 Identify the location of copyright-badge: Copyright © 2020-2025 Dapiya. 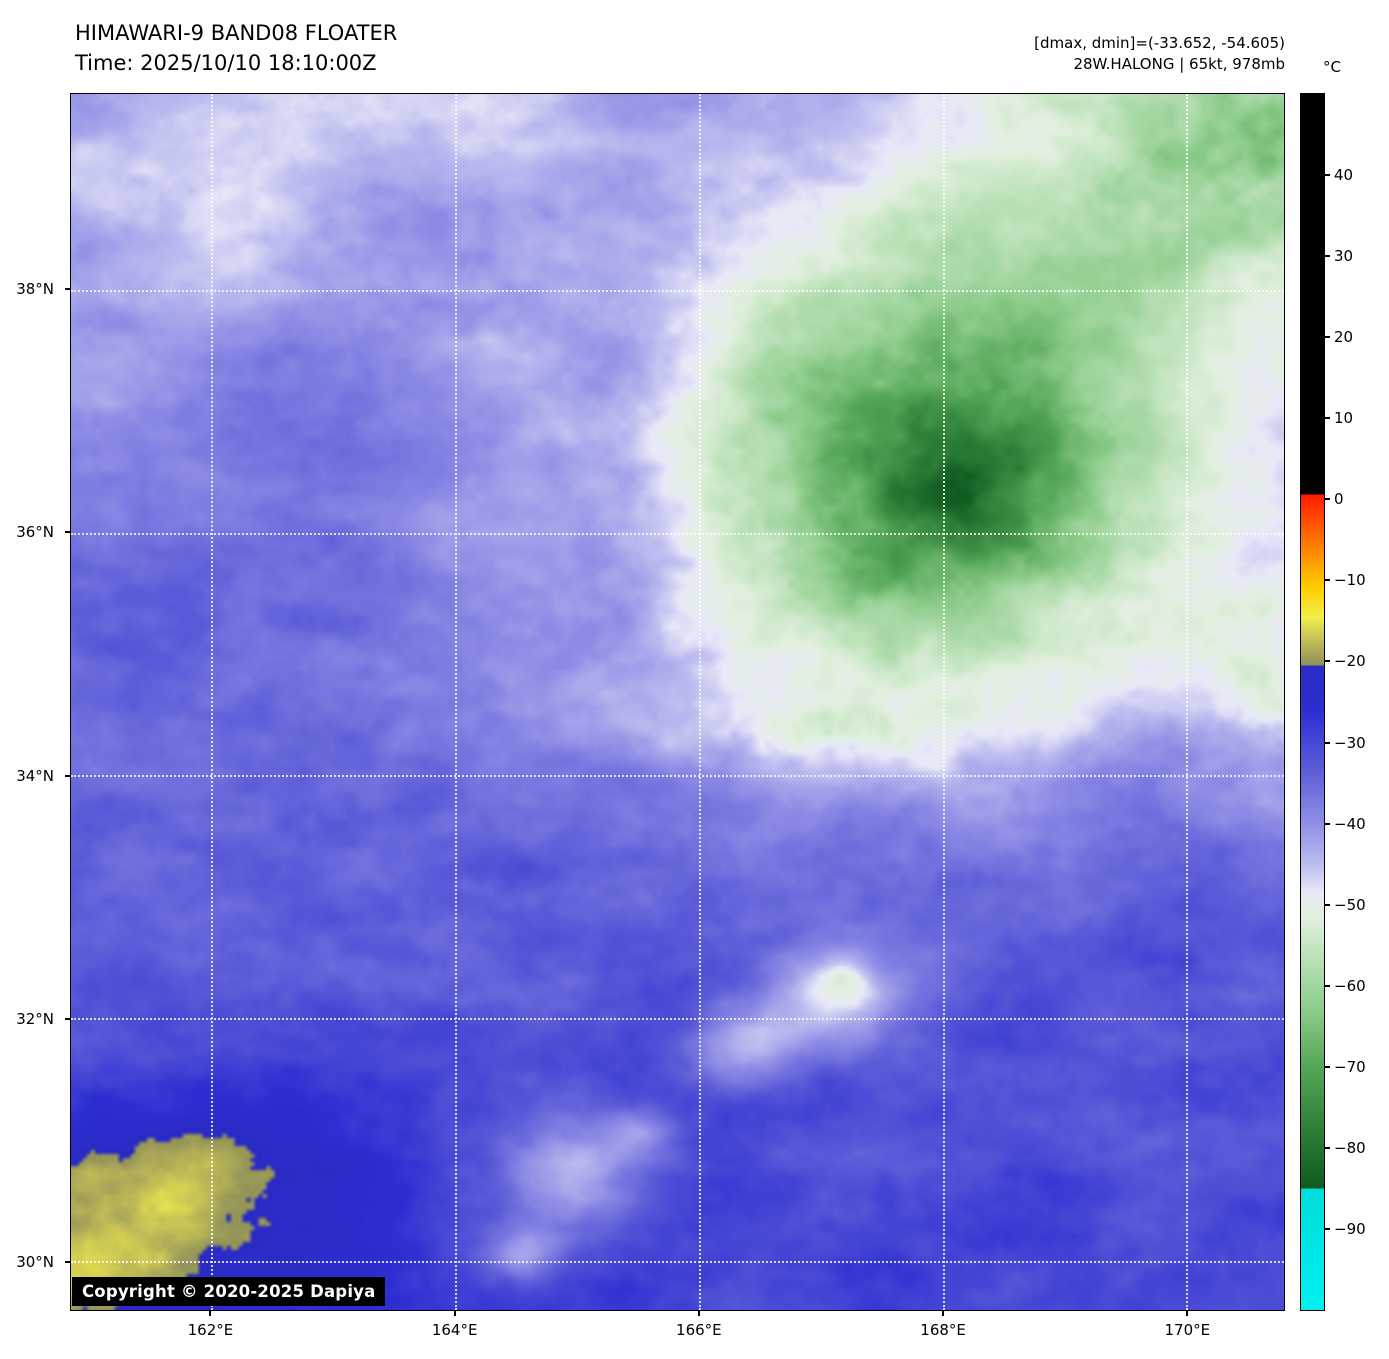
(229, 1291).